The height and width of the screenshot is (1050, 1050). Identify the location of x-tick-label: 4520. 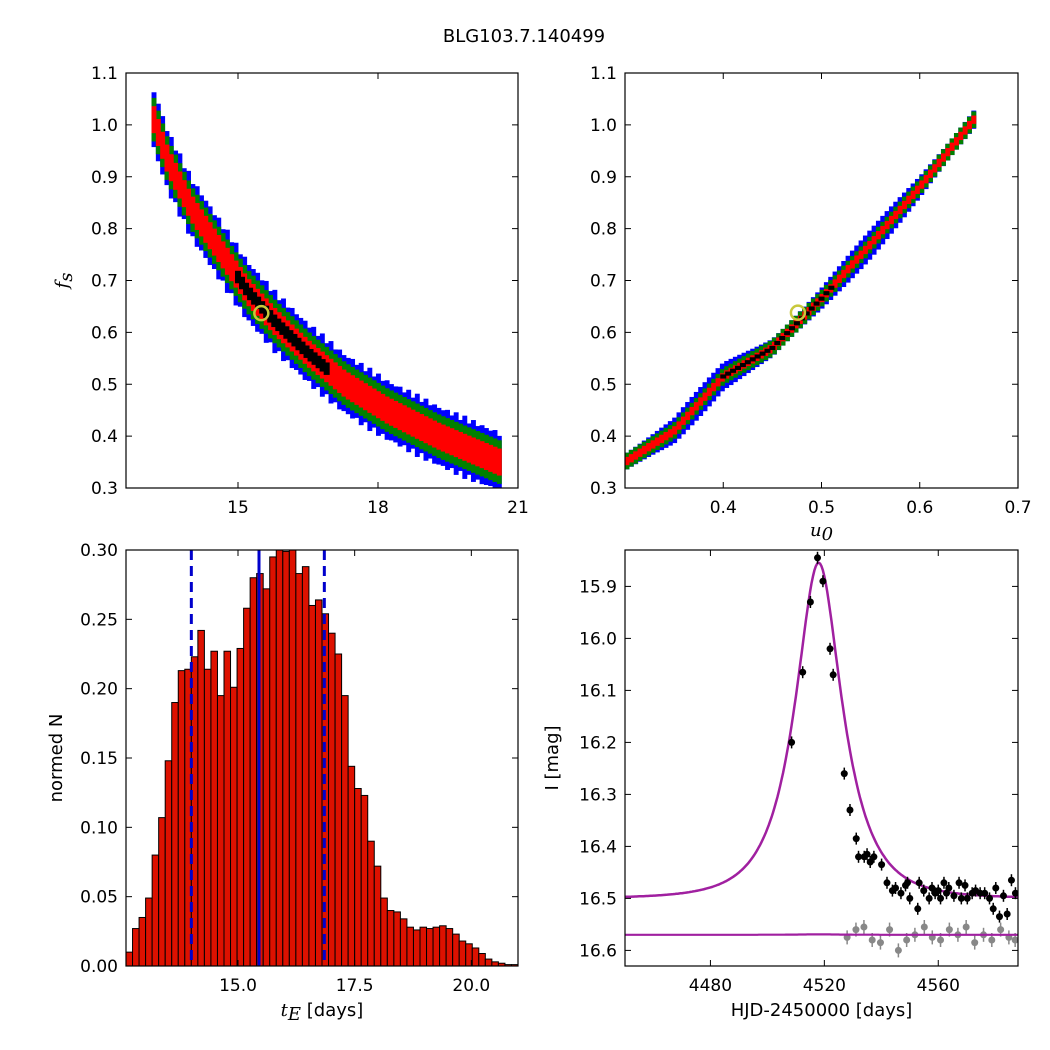
(824, 986).